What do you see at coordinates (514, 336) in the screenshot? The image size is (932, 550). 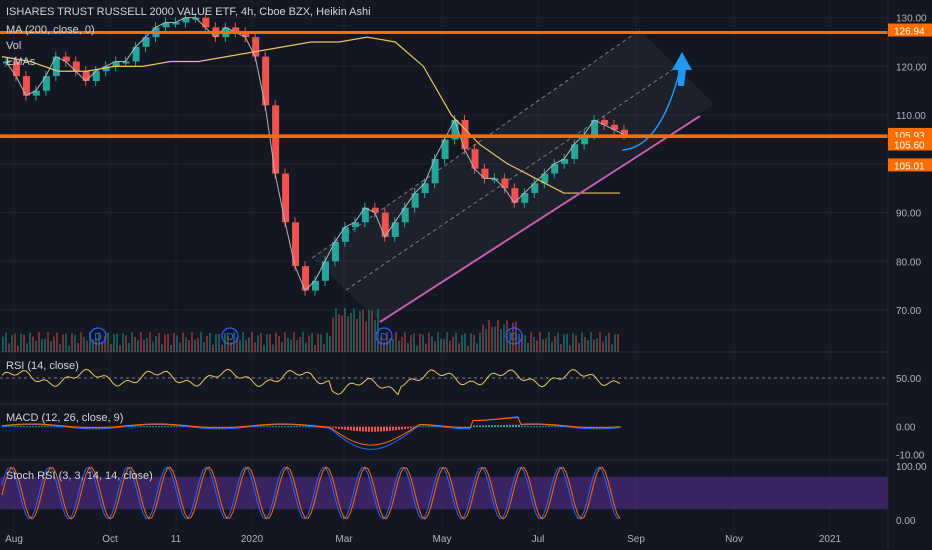 I see `dividend-marker` at bounding box center [514, 336].